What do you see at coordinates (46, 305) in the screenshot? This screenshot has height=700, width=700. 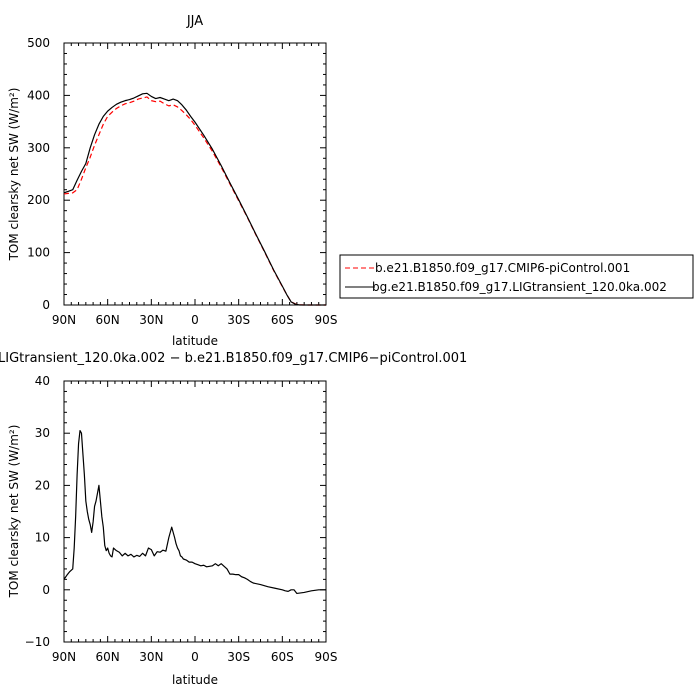 I see `top-y-tick-label: 0` at bounding box center [46, 305].